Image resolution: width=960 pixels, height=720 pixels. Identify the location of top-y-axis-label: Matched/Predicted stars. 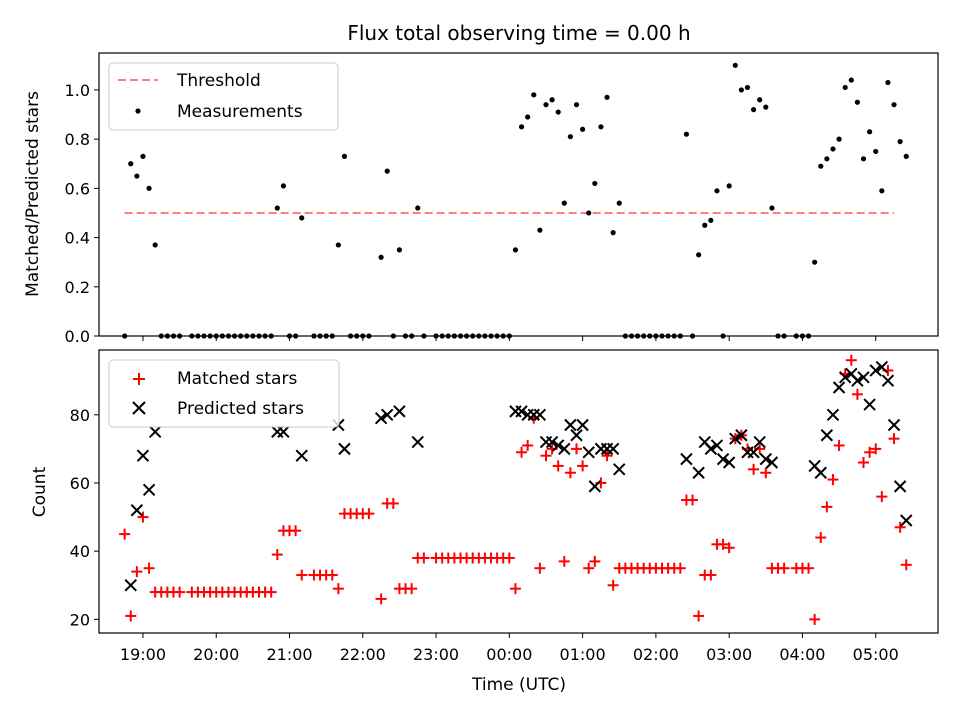
(33, 194).